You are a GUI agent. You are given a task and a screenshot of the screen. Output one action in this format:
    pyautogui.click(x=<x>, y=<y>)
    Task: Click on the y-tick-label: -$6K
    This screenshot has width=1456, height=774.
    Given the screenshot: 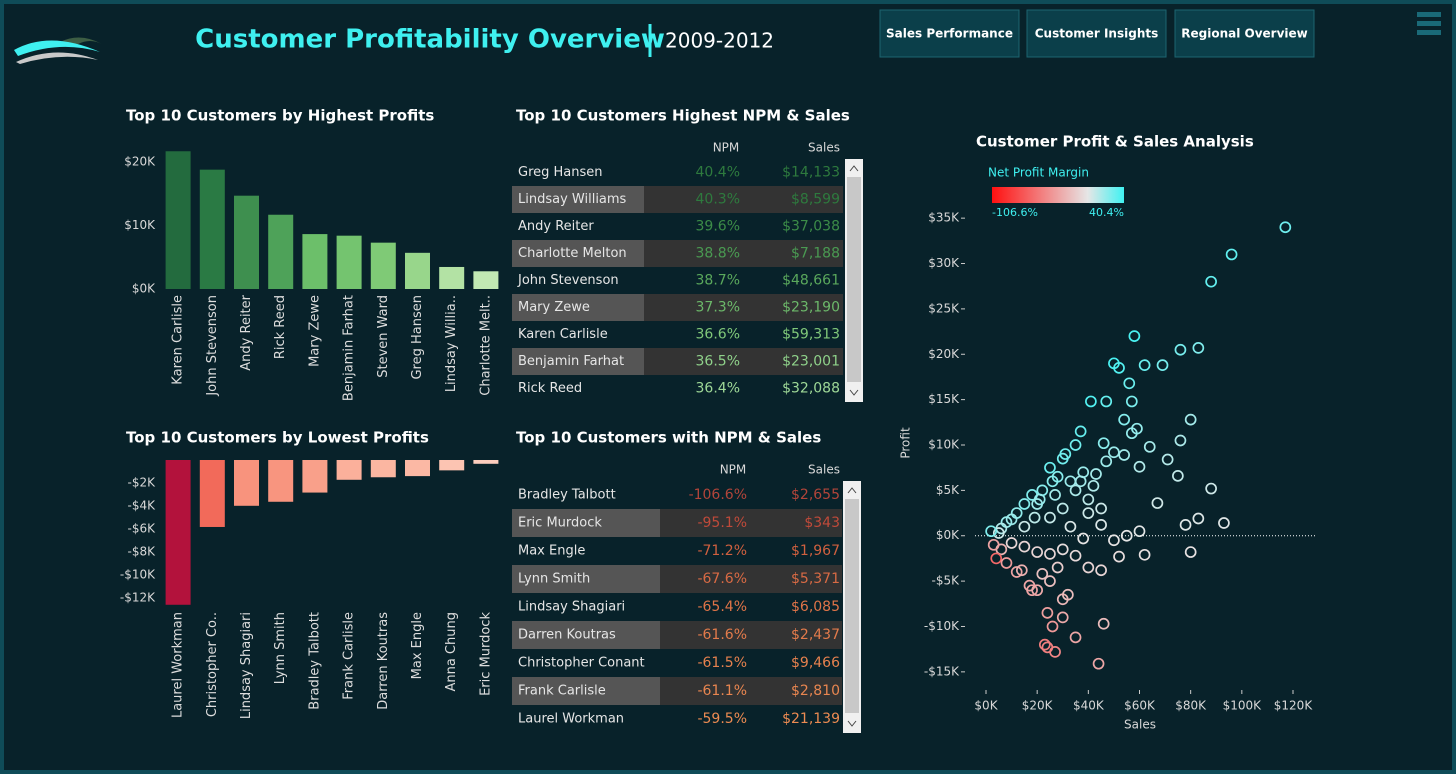 What is the action you would take?
    pyautogui.click(x=142, y=529)
    